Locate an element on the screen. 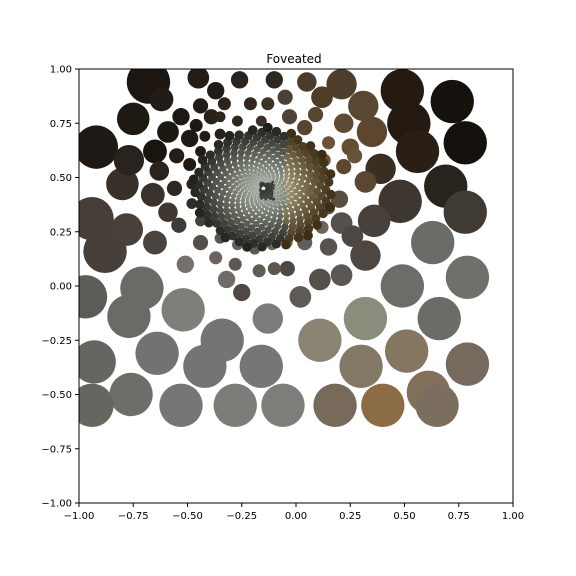 Image resolution: width=576 pixels, height=576 pixels. y-tick-label: 0.00 is located at coordinates (61, 287).